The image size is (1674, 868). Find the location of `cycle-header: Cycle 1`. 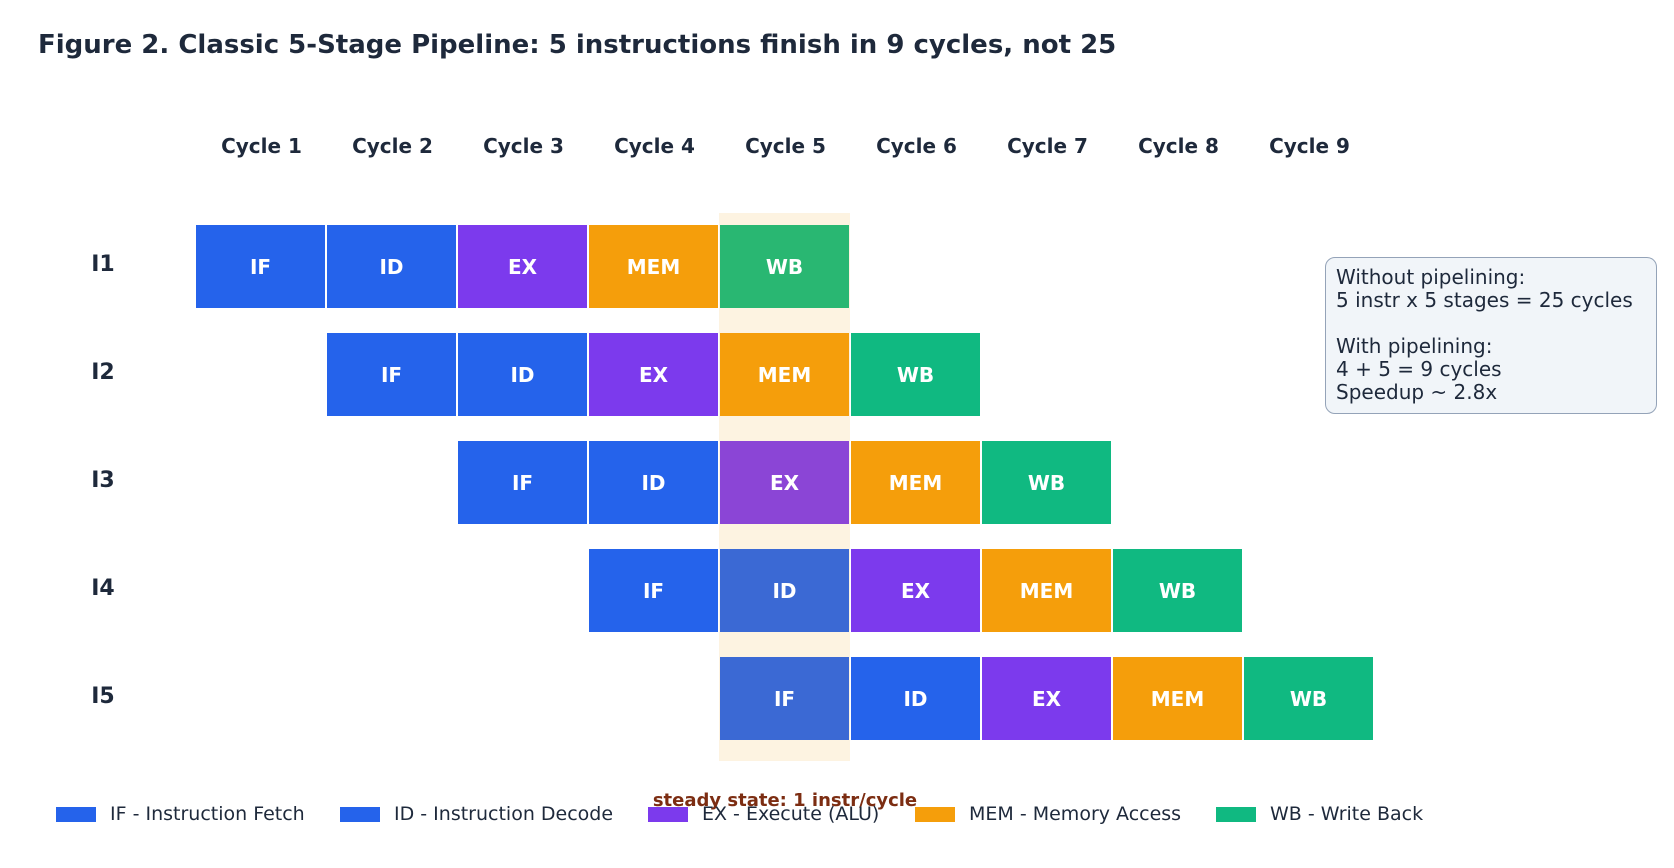

cycle-header: Cycle 1 is located at coordinates (261, 146).